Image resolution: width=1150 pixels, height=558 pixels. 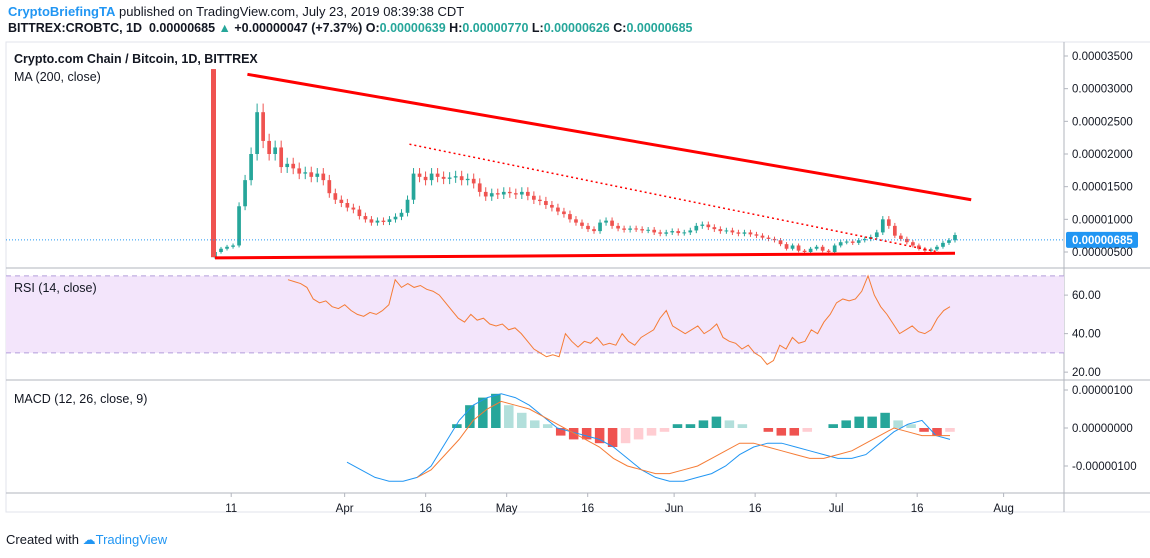 I want to click on time-tick-label: 11, so click(x=231, y=509).